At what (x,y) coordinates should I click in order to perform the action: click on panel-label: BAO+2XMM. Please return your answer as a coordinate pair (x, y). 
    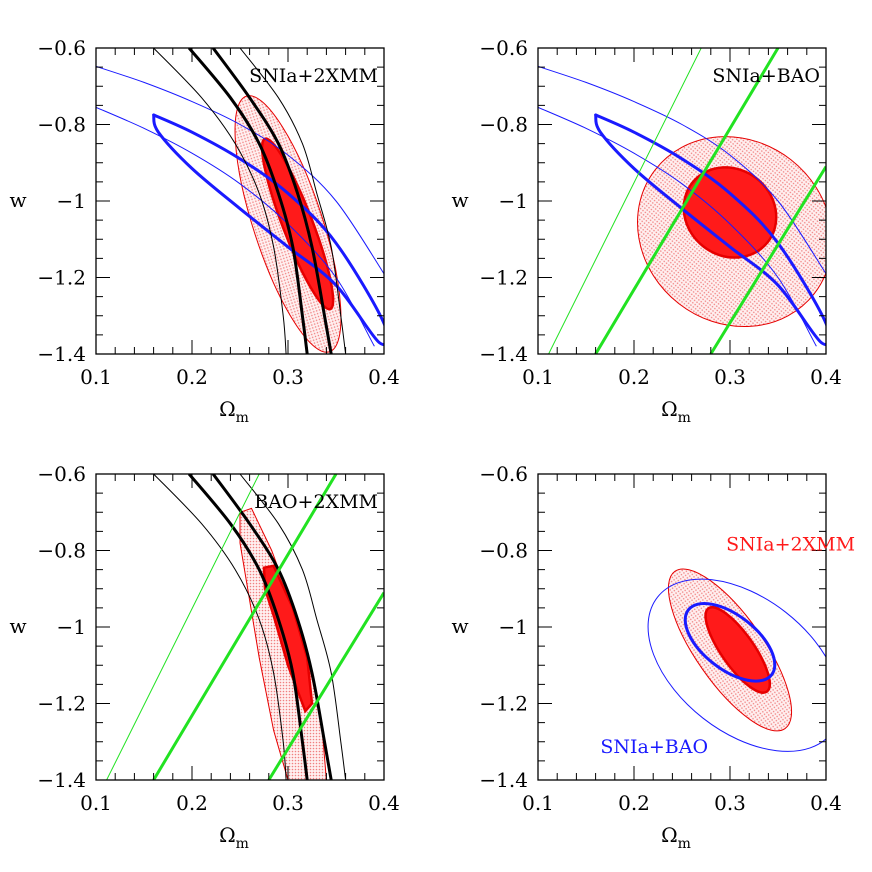
    Looking at the image, I should click on (316, 502).